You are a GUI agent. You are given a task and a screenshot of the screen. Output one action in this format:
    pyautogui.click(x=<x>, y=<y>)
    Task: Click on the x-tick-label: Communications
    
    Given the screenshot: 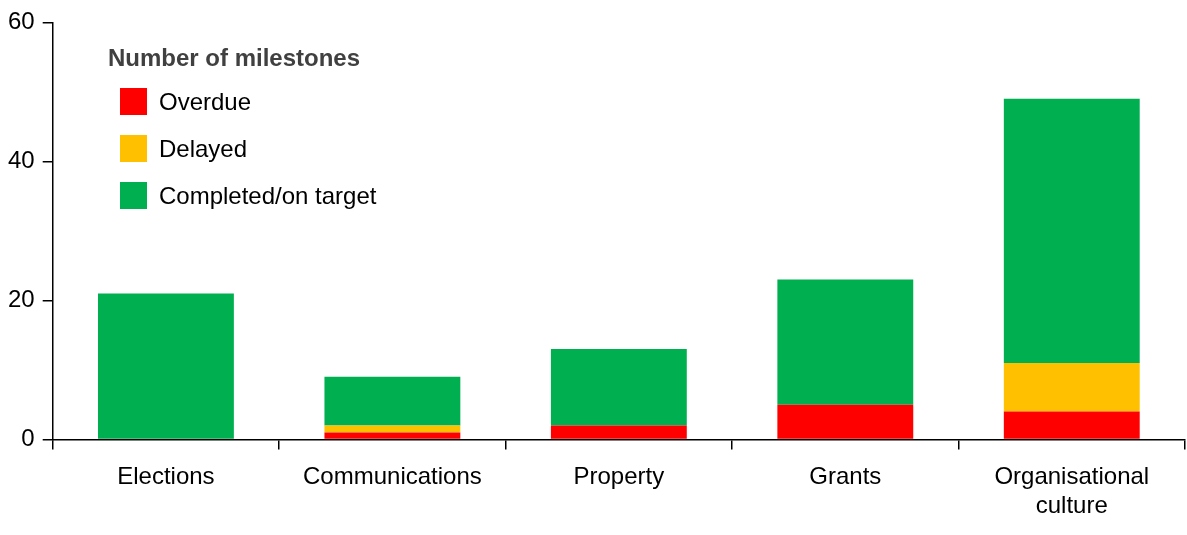 What is the action you would take?
    pyautogui.click(x=392, y=476)
    